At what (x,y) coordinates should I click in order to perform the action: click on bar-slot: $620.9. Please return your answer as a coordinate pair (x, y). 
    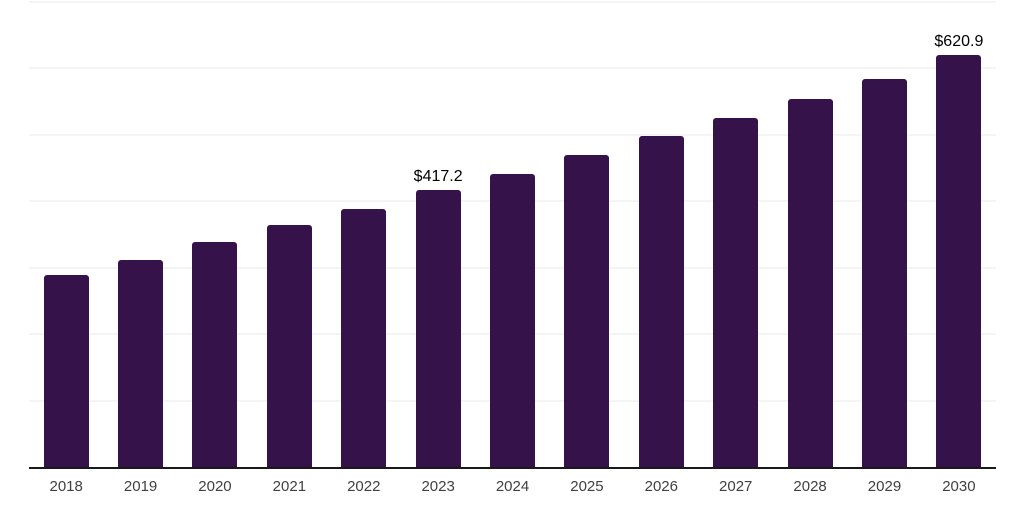
    Looking at the image, I should click on (959, 234).